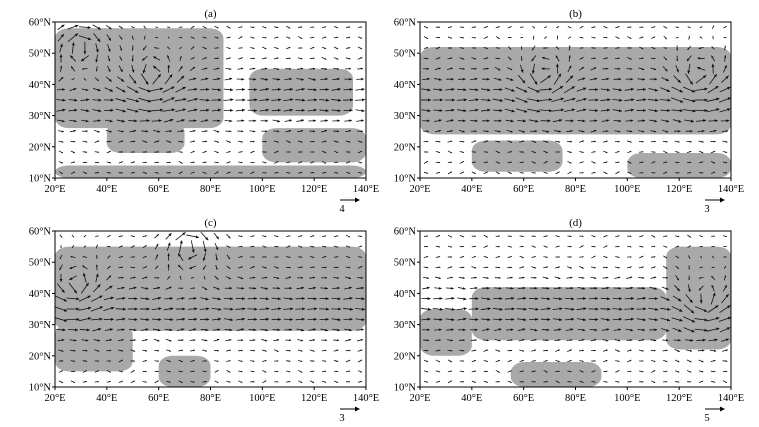 This screenshot has width=759, height=427. What do you see at coordinates (405, 179) in the screenshot?
I see `y-tick-label: 10°N` at bounding box center [405, 179].